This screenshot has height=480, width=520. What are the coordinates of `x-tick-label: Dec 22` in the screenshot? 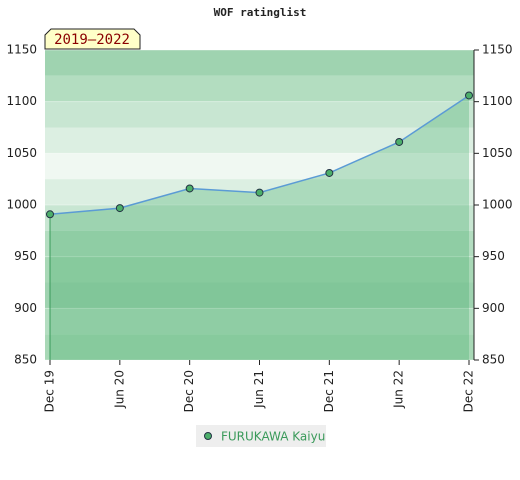 It's located at (469, 391).